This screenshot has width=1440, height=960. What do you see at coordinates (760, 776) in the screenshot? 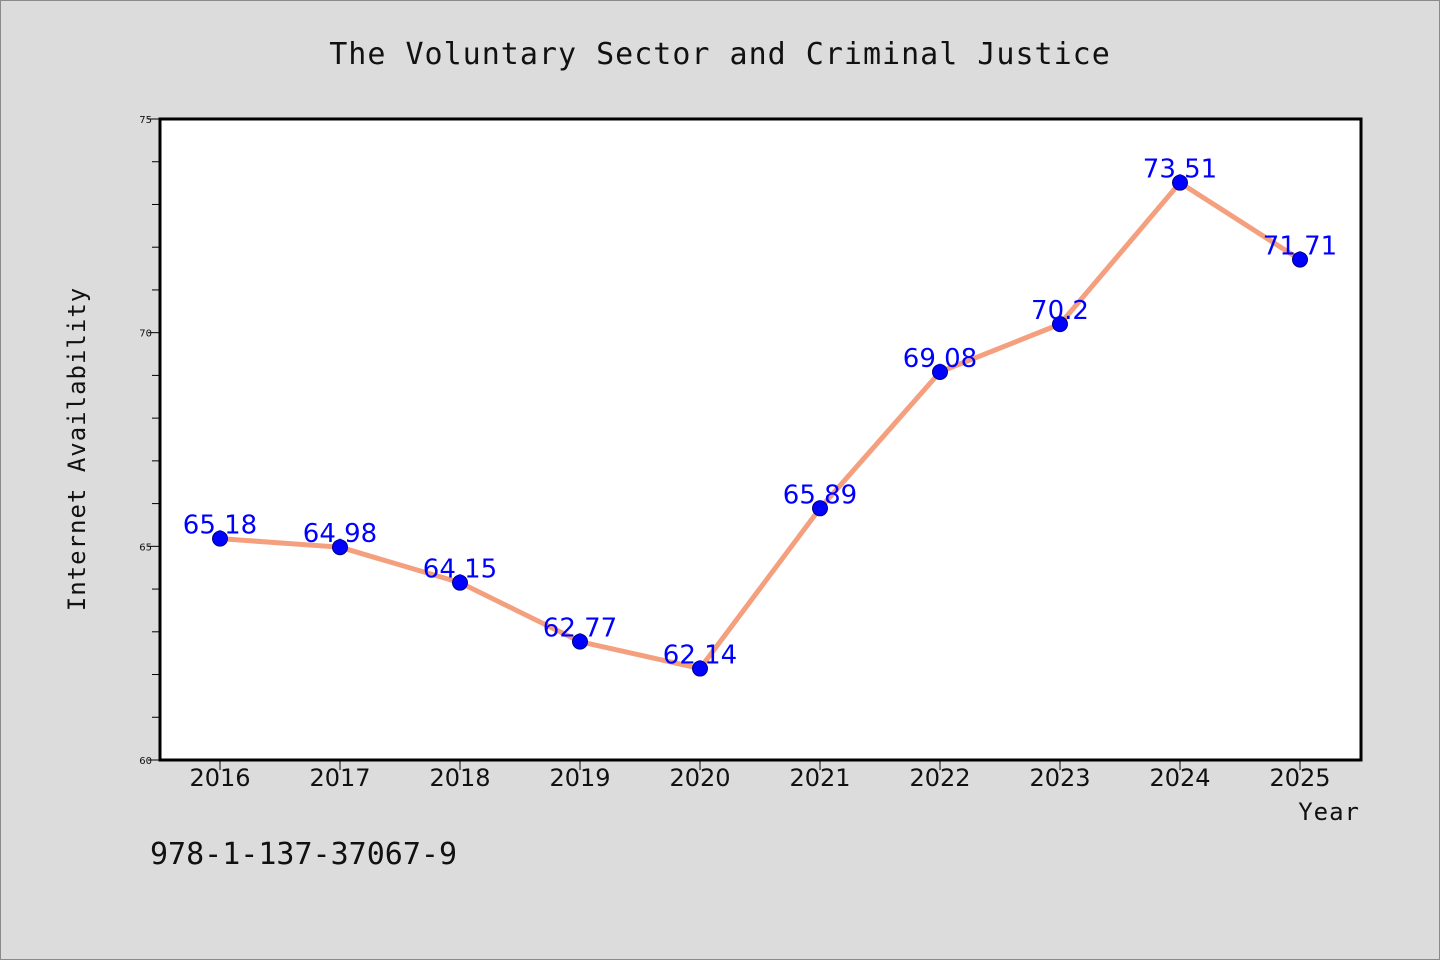
I see `x-axis: 2016 2017 2018 2019 2020 2021 2022 2023 2024 2025` at bounding box center [760, 776].